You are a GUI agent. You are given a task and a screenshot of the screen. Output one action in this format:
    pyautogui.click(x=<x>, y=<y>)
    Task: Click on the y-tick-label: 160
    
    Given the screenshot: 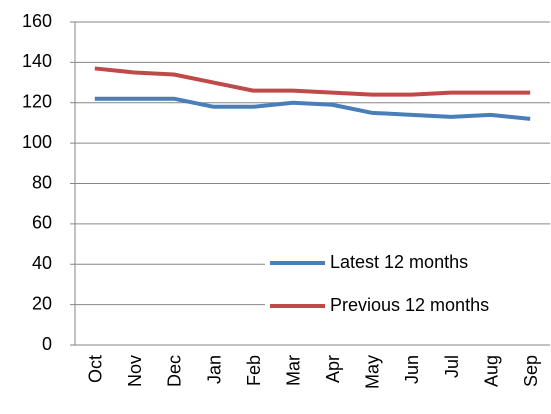 What is the action you would take?
    pyautogui.click(x=37, y=21)
    